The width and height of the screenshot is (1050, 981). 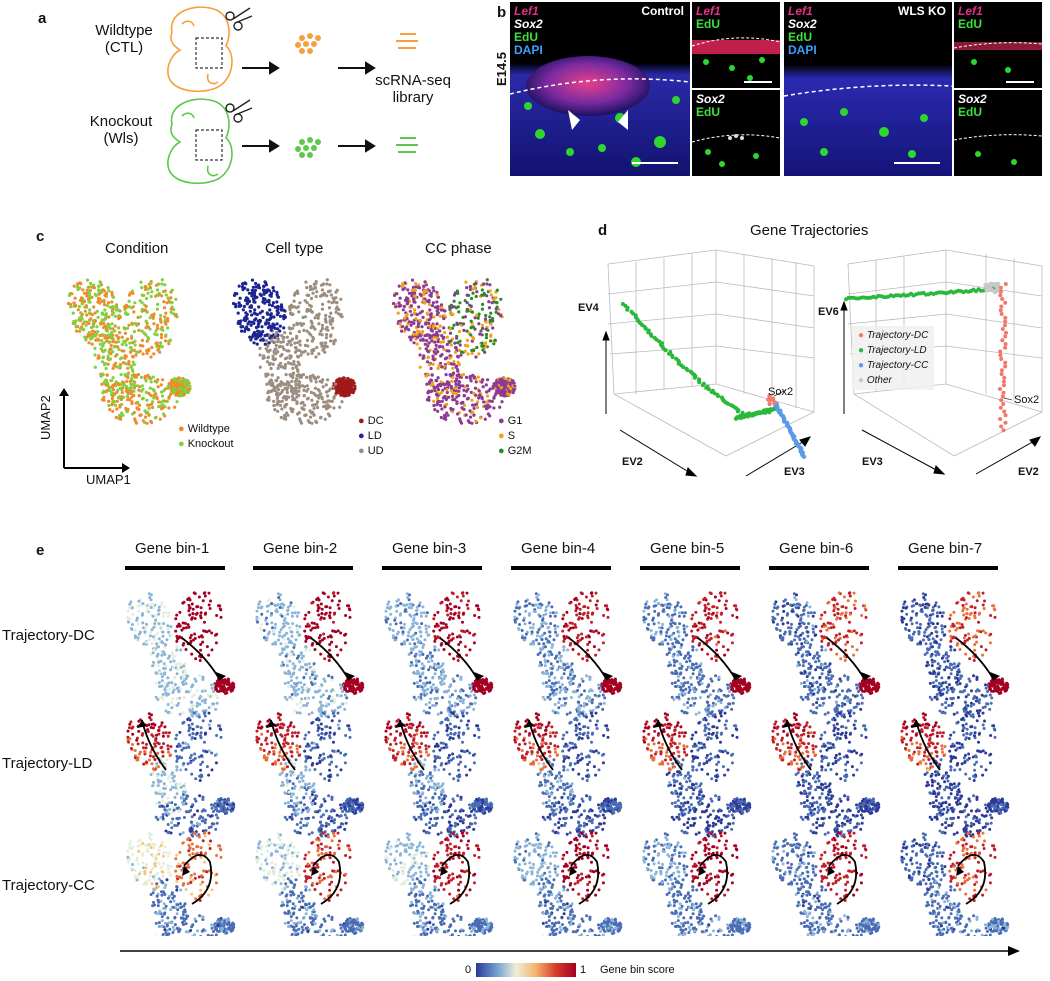 What do you see at coordinates (108, 479) in the screenshot?
I see `umap1-label: UMAP1` at bounding box center [108, 479].